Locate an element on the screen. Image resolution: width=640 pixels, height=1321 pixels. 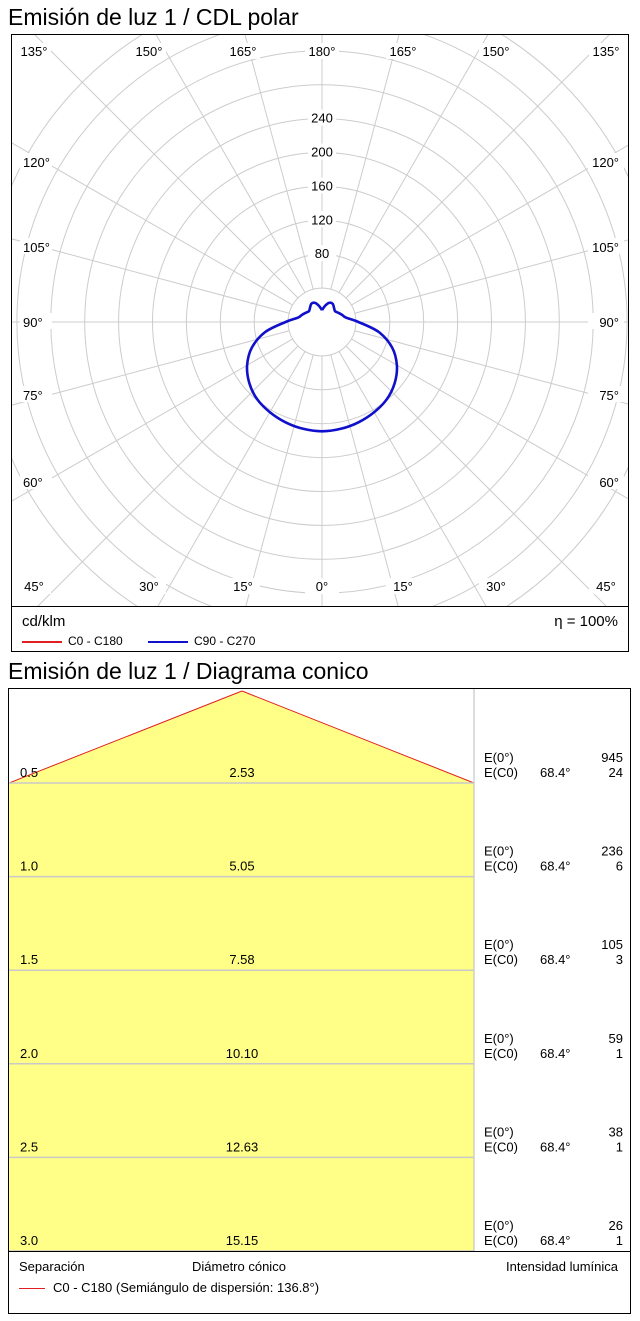
angle-label-right: 75° is located at coordinates (609, 395).